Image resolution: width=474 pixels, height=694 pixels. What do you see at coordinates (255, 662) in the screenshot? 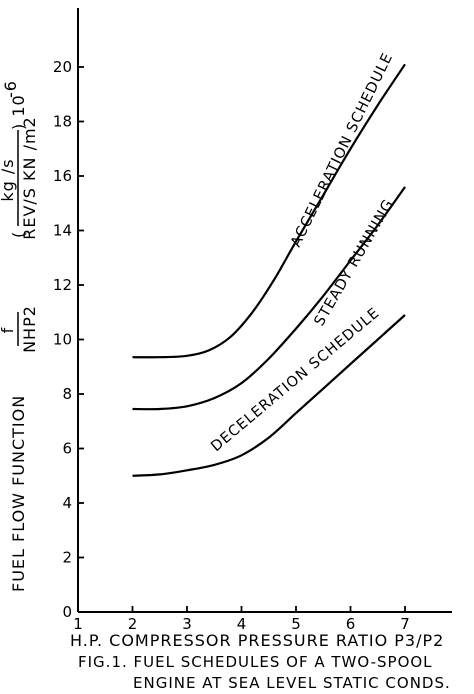
I see `figure-caption-line1: FIG.1. FUEL SCHEDULES OF A TWO-SPOOL` at bounding box center [255, 662].